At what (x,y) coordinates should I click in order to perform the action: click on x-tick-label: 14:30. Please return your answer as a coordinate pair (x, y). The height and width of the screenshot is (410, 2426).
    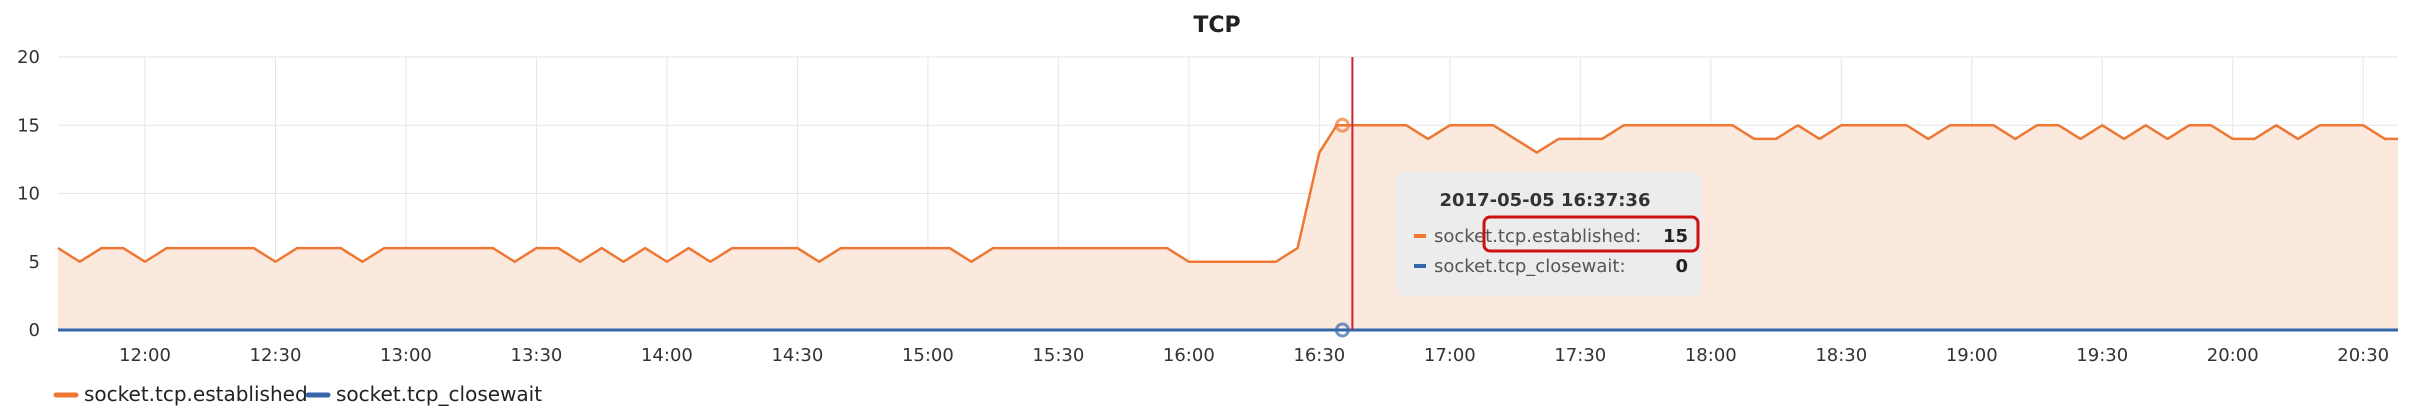
    Looking at the image, I should click on (797, 355).